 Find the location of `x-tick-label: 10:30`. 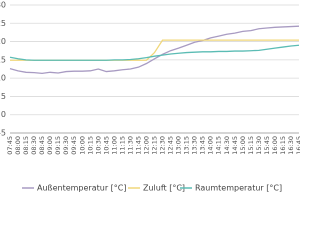

x-tick-label: 10:30 is located at coordinates (98, 145).